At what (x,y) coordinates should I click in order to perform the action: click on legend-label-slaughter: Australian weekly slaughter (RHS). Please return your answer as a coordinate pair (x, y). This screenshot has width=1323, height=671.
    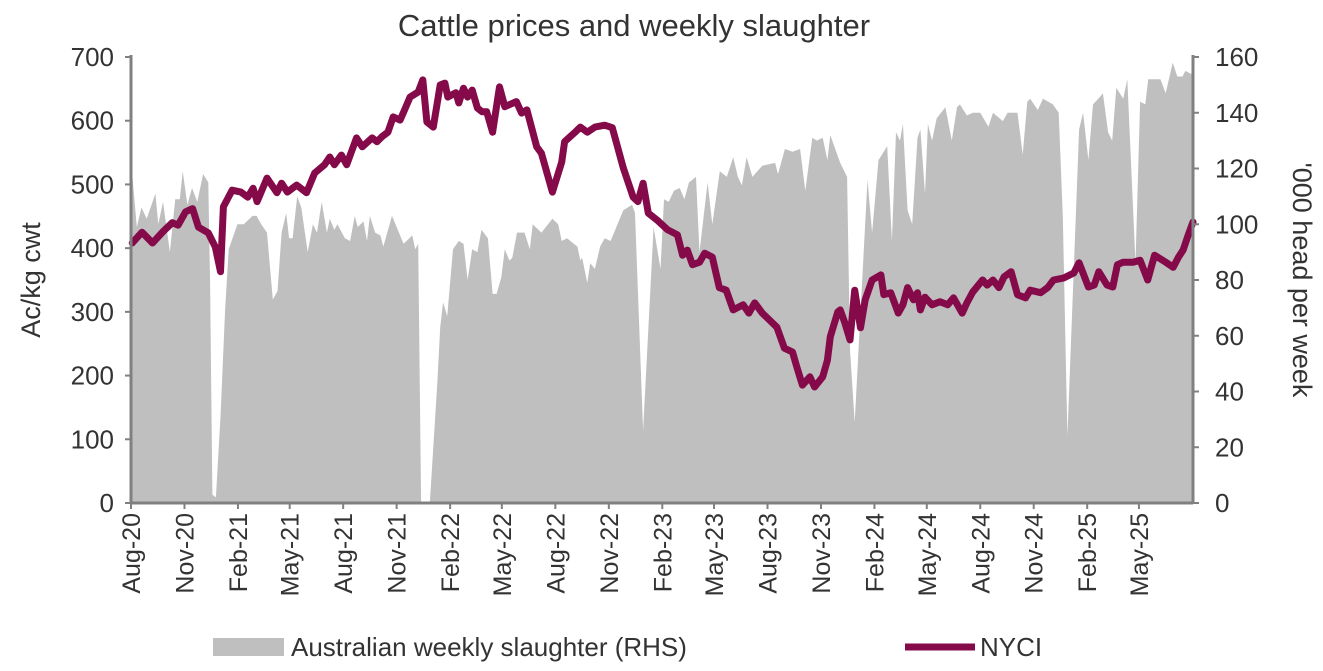
    Looking at the image, I should click on (489, 647).